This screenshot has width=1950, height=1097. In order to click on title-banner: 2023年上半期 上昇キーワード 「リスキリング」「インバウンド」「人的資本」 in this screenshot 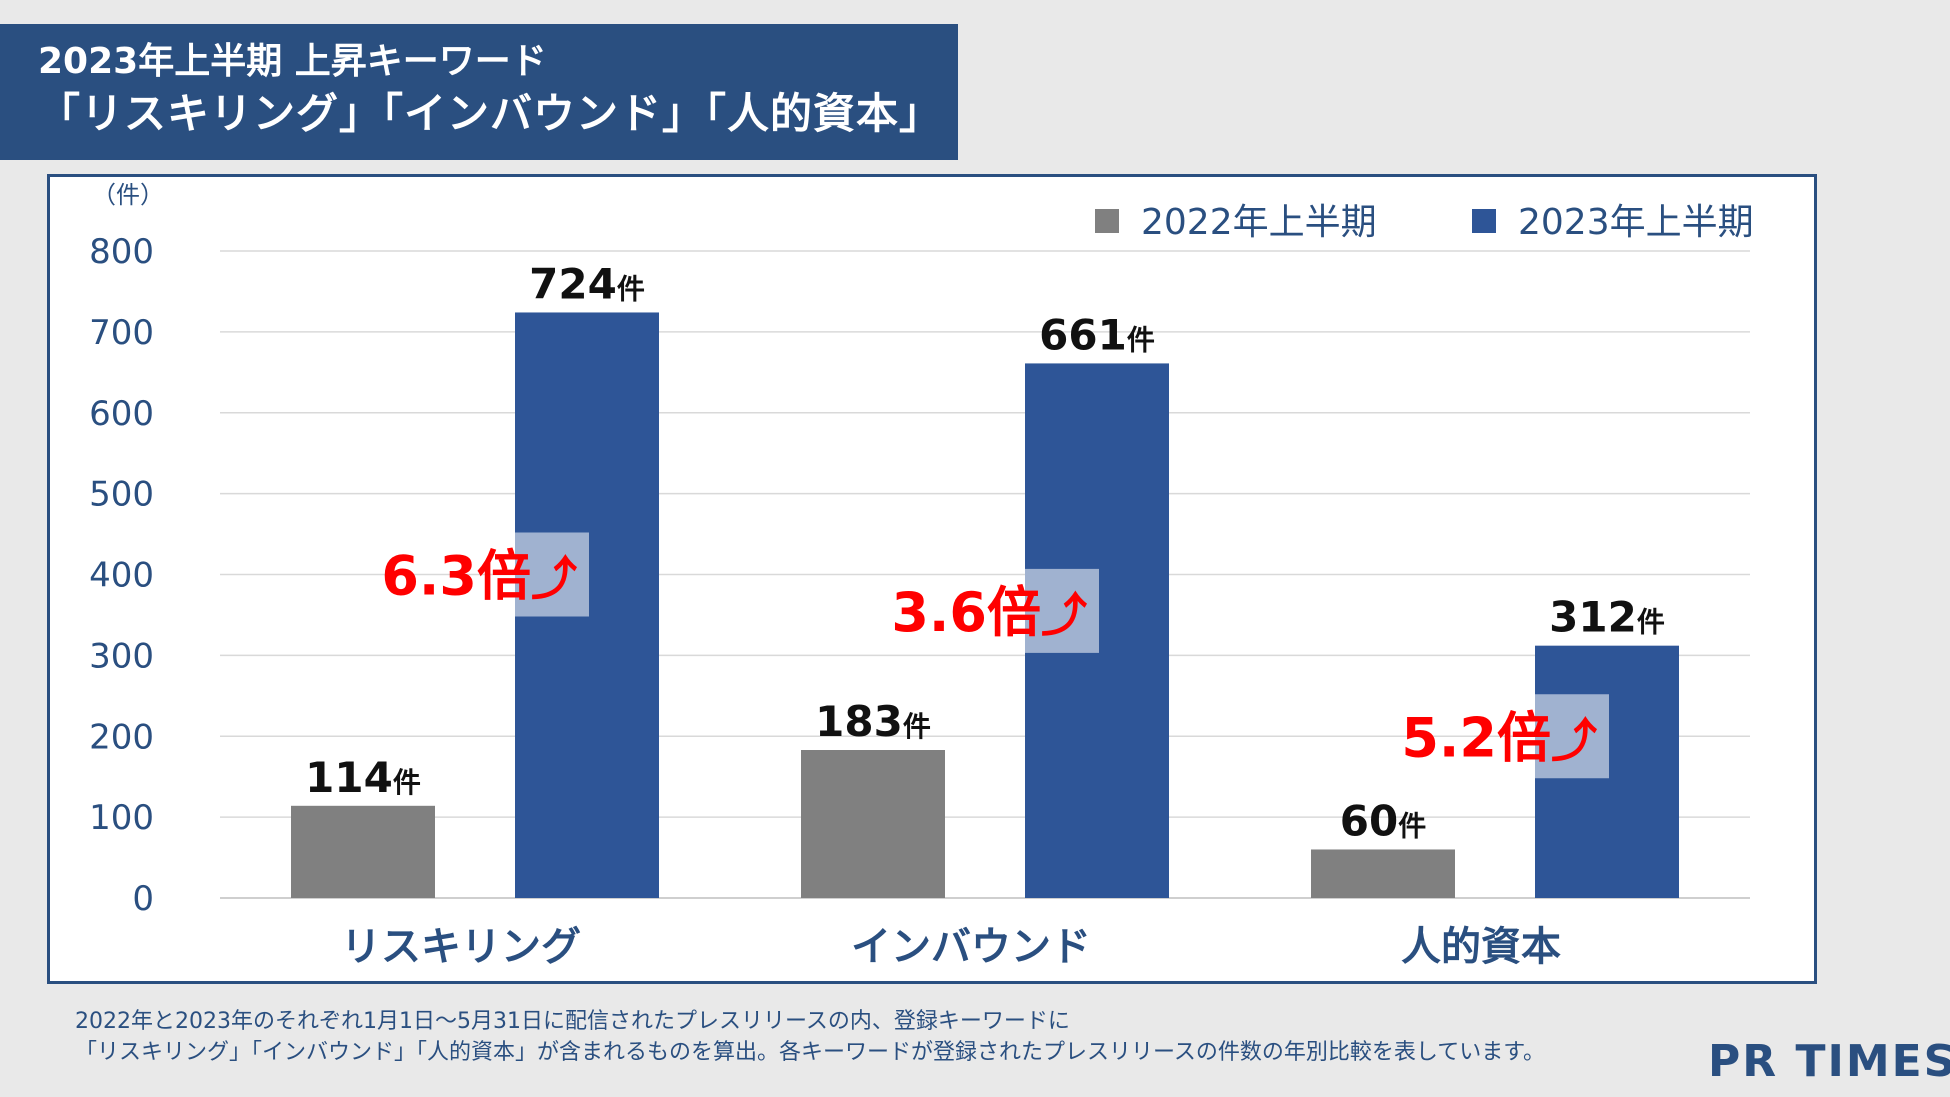, I will do `click(479, 92)`.